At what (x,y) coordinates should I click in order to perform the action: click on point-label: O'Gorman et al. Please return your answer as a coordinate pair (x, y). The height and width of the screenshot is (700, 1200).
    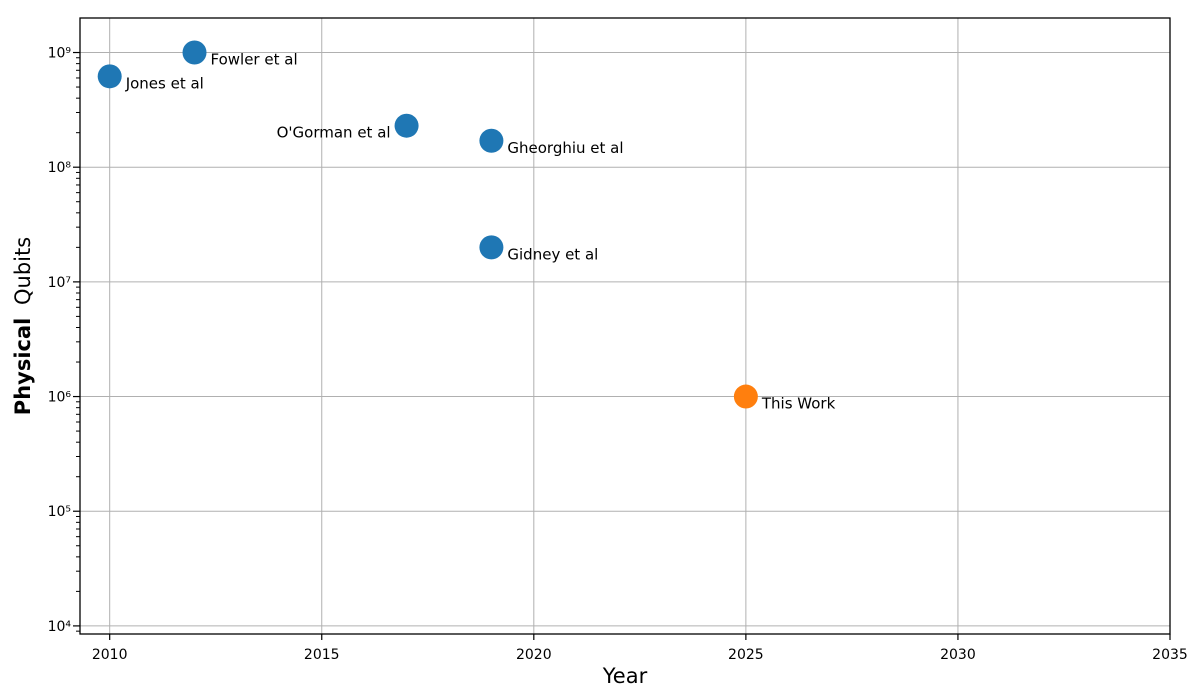
    Looking at the image, I should click on (334, 133).